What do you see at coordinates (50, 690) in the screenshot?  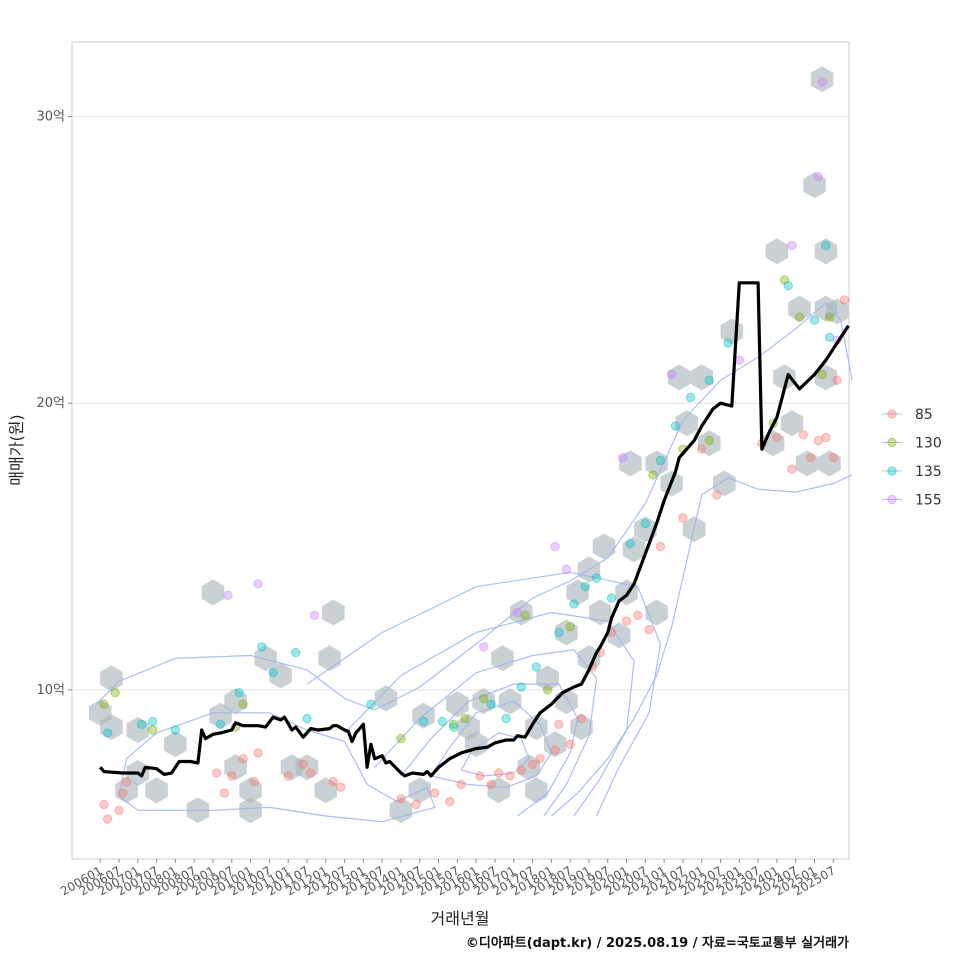 I see `y-tick-label: 10억` at bounding box center [50, 690].